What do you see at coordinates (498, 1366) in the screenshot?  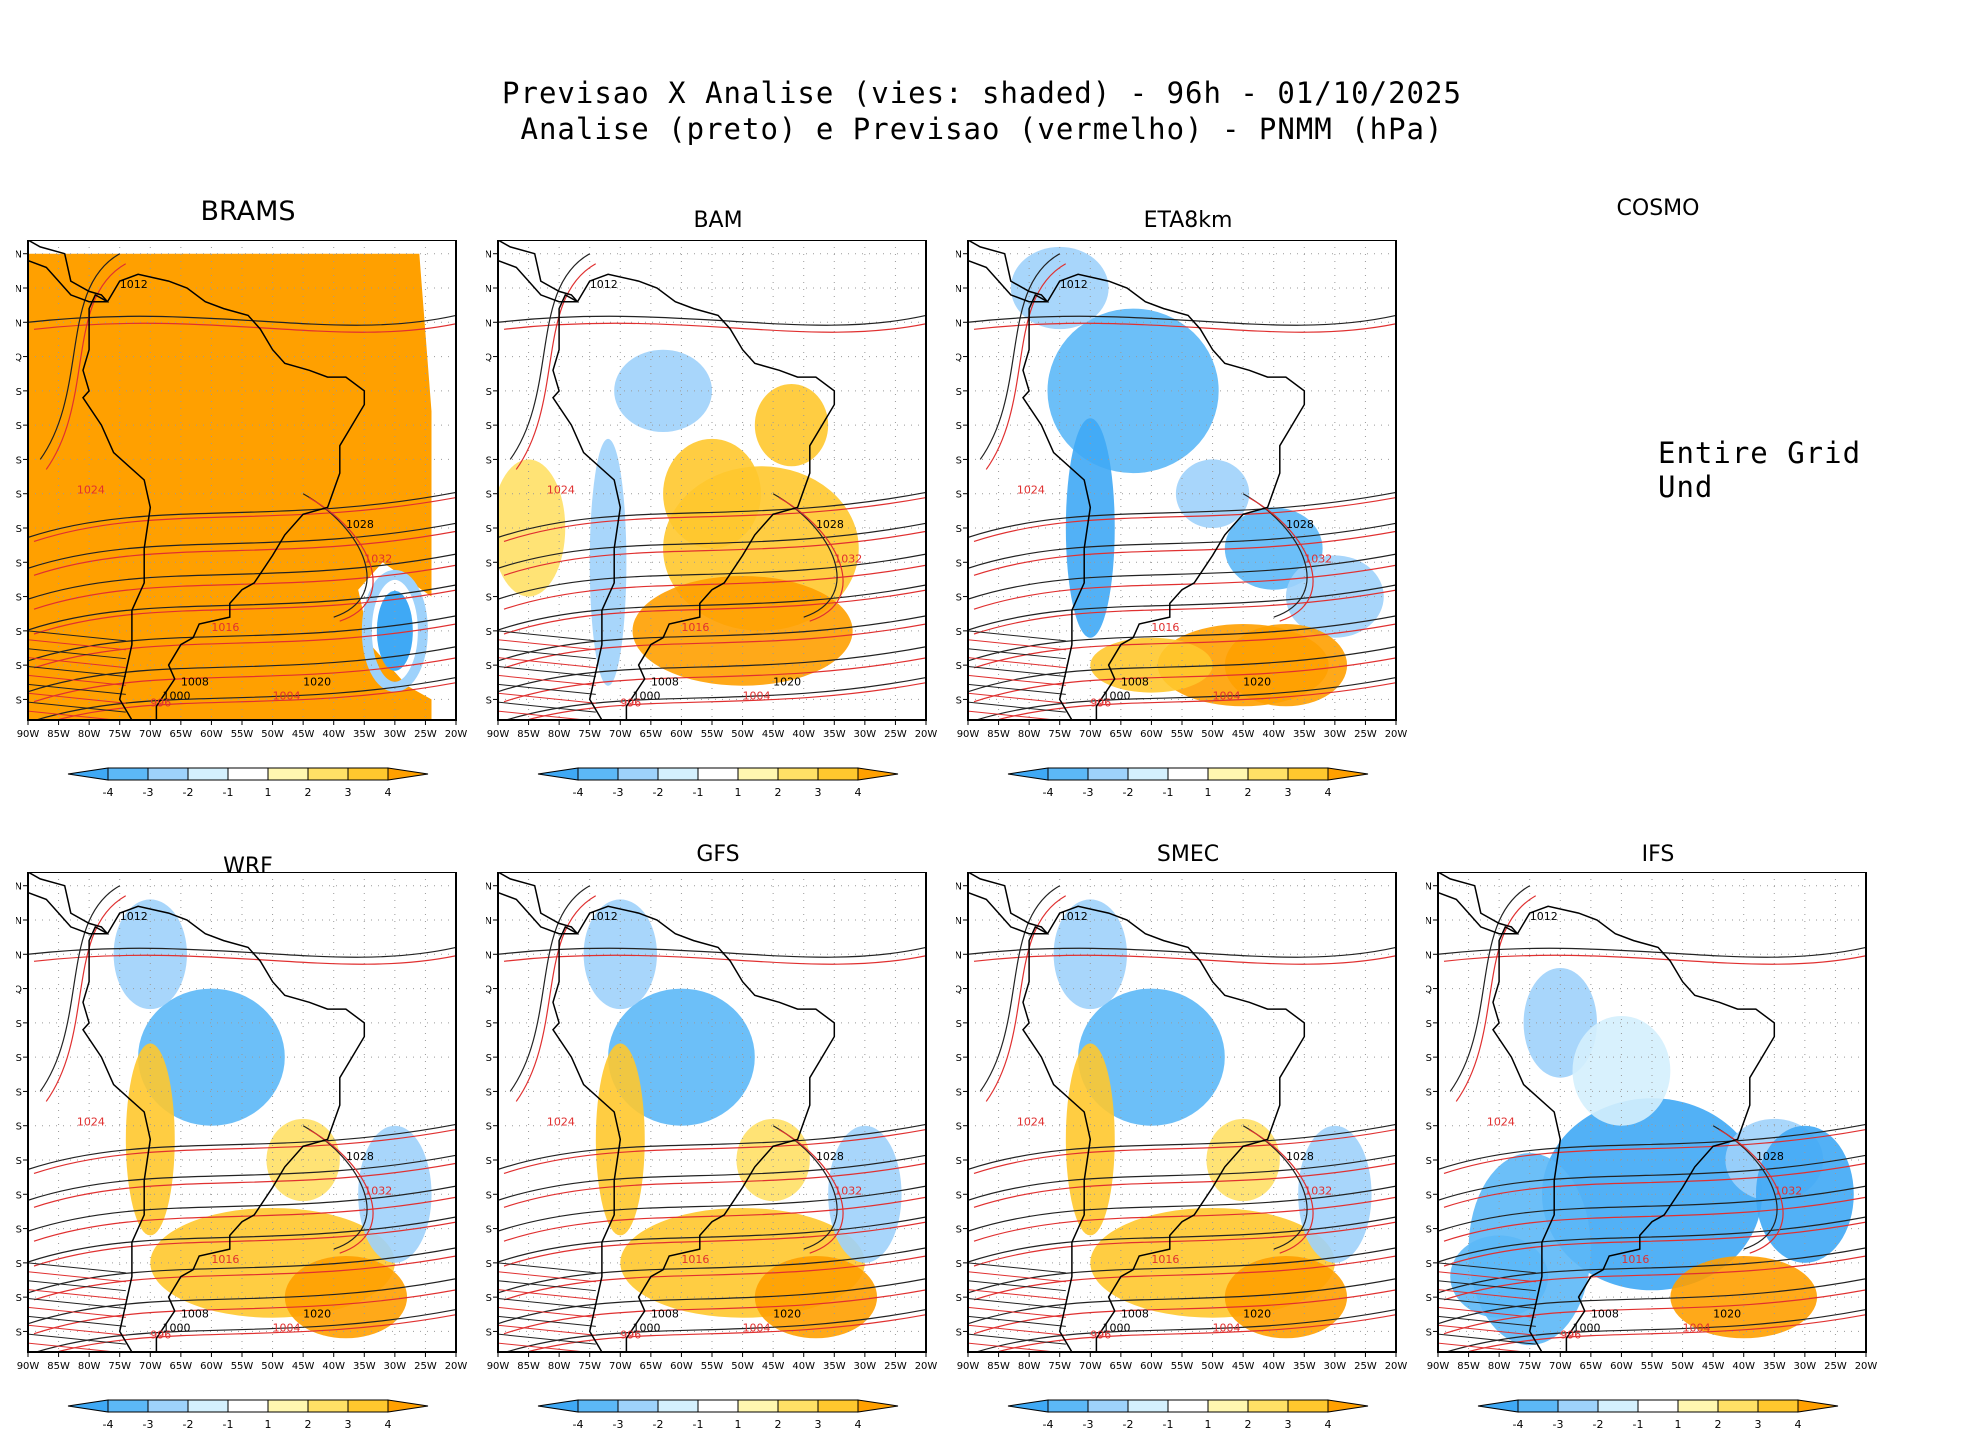 I see `x-tick-label: 90W` at bounding box center [498, 1366].